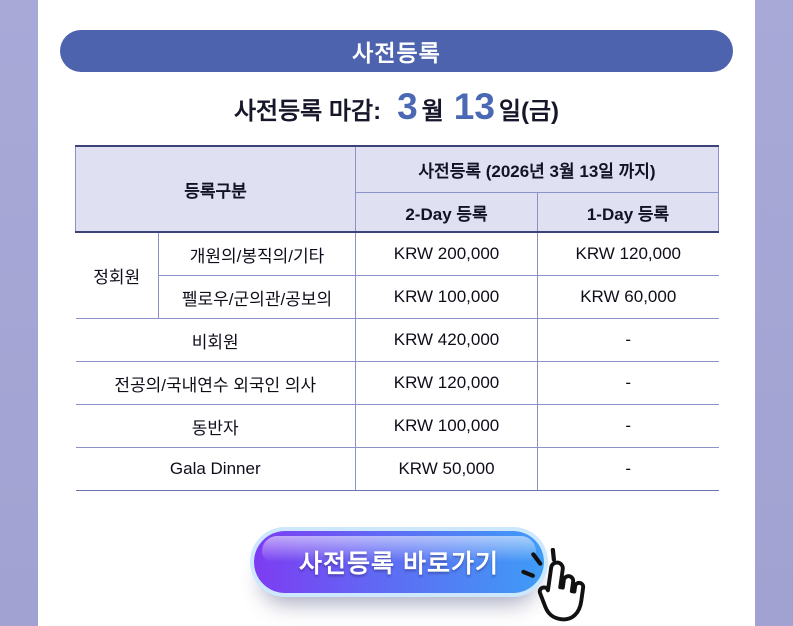 The image size is (793, 626). I want to click on deadline-day-number: 13, so click(474, 106).